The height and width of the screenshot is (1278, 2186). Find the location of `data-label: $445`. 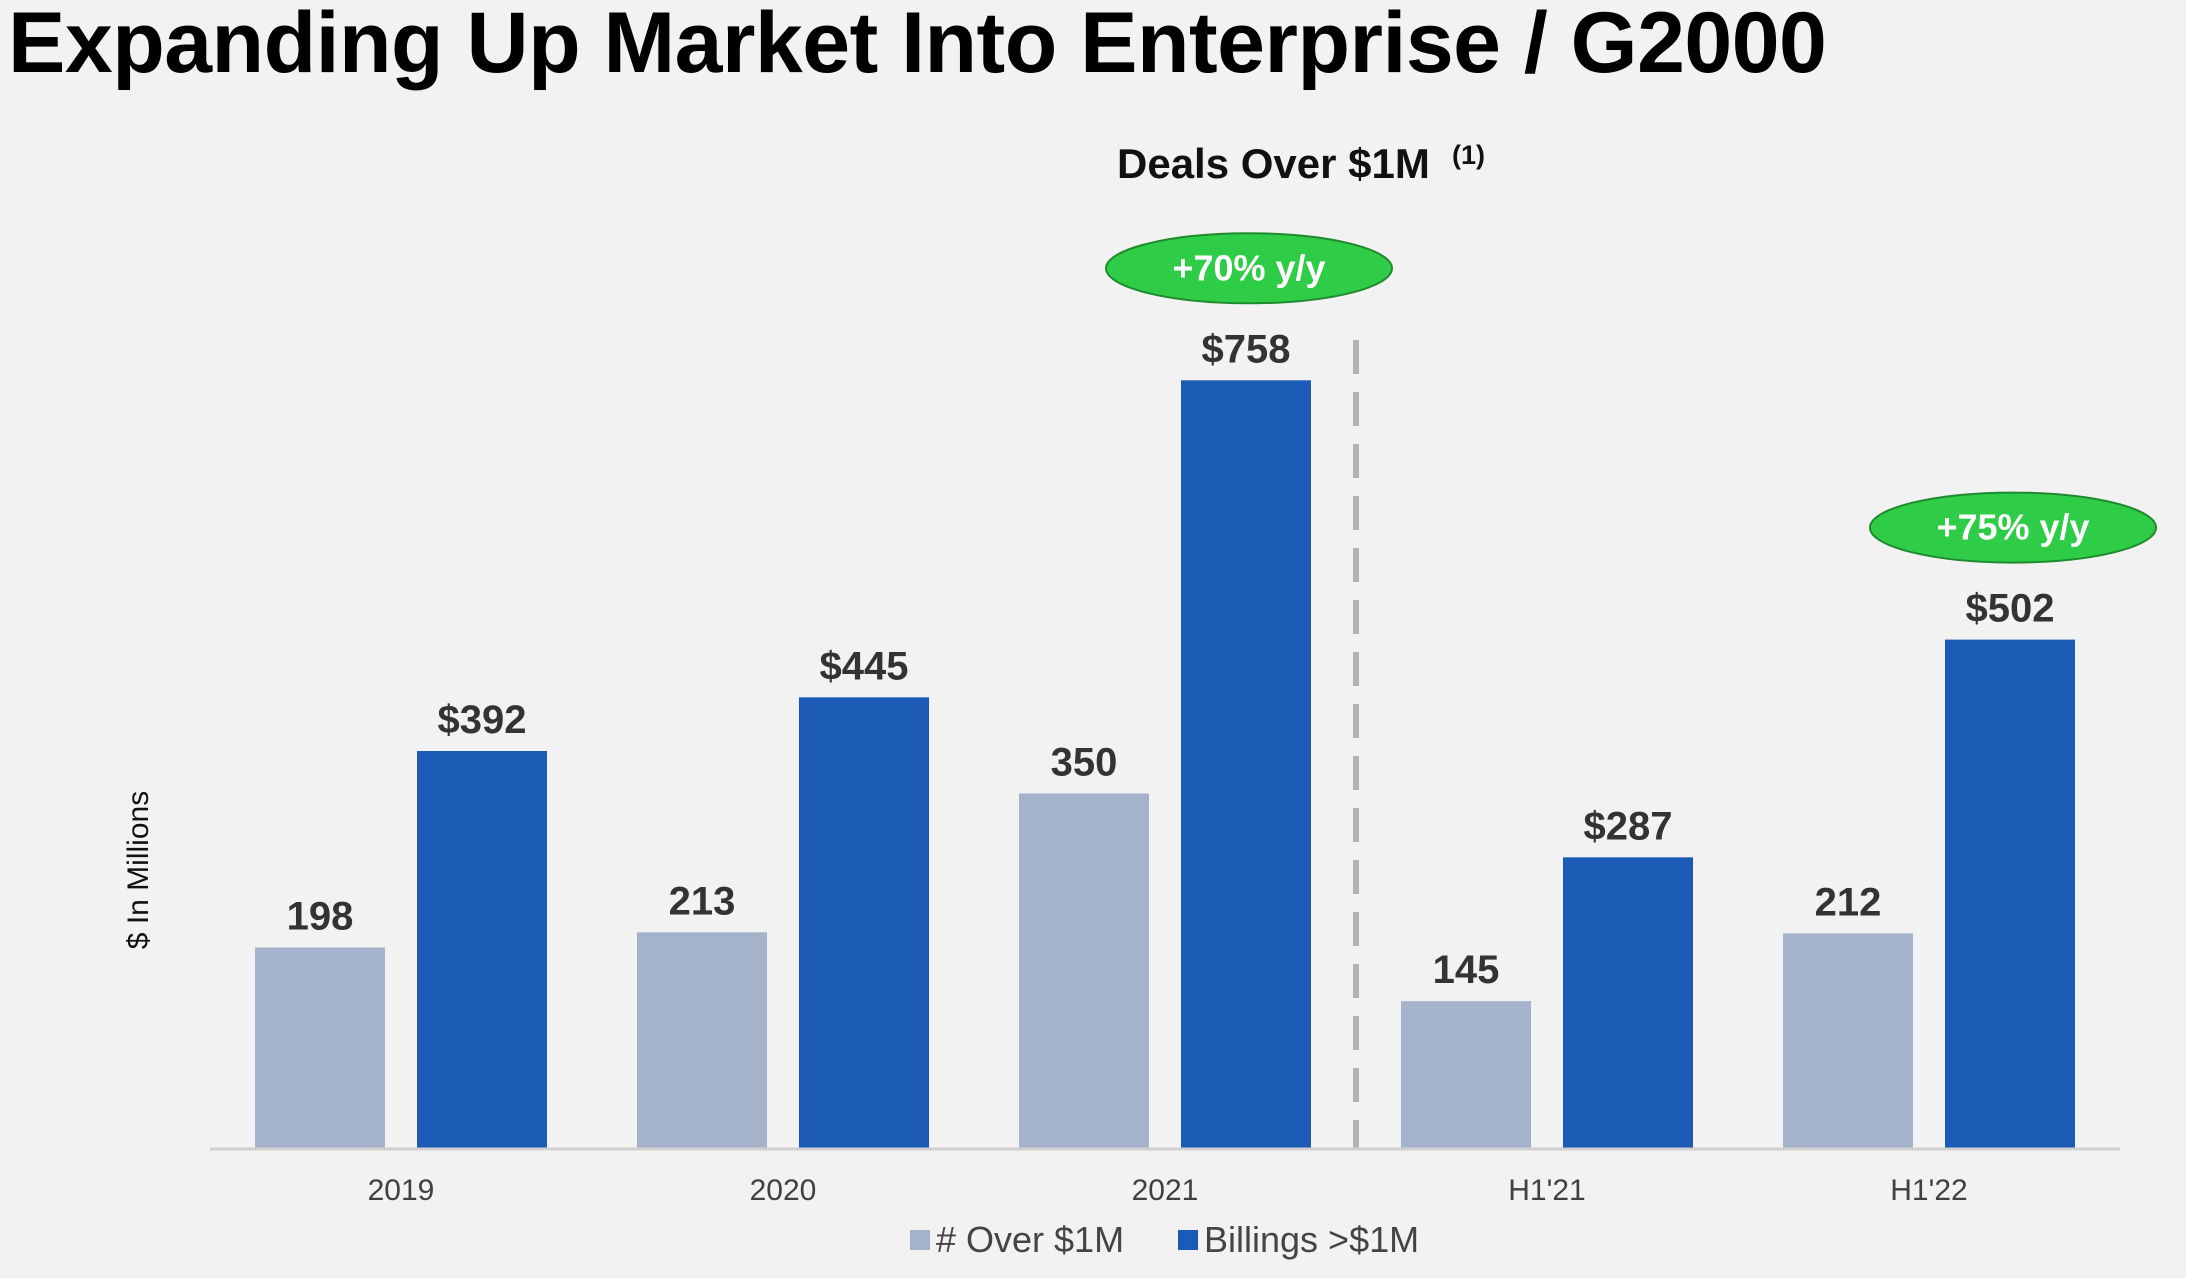

data-label: $445 is located at coordinates (864, 666).